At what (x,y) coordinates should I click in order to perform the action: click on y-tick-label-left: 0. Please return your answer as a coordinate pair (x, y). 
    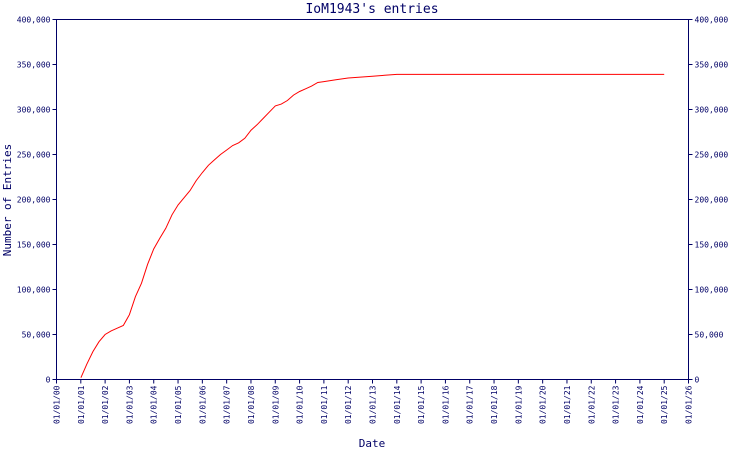
    Looking at the image, I should click on (48, 380).